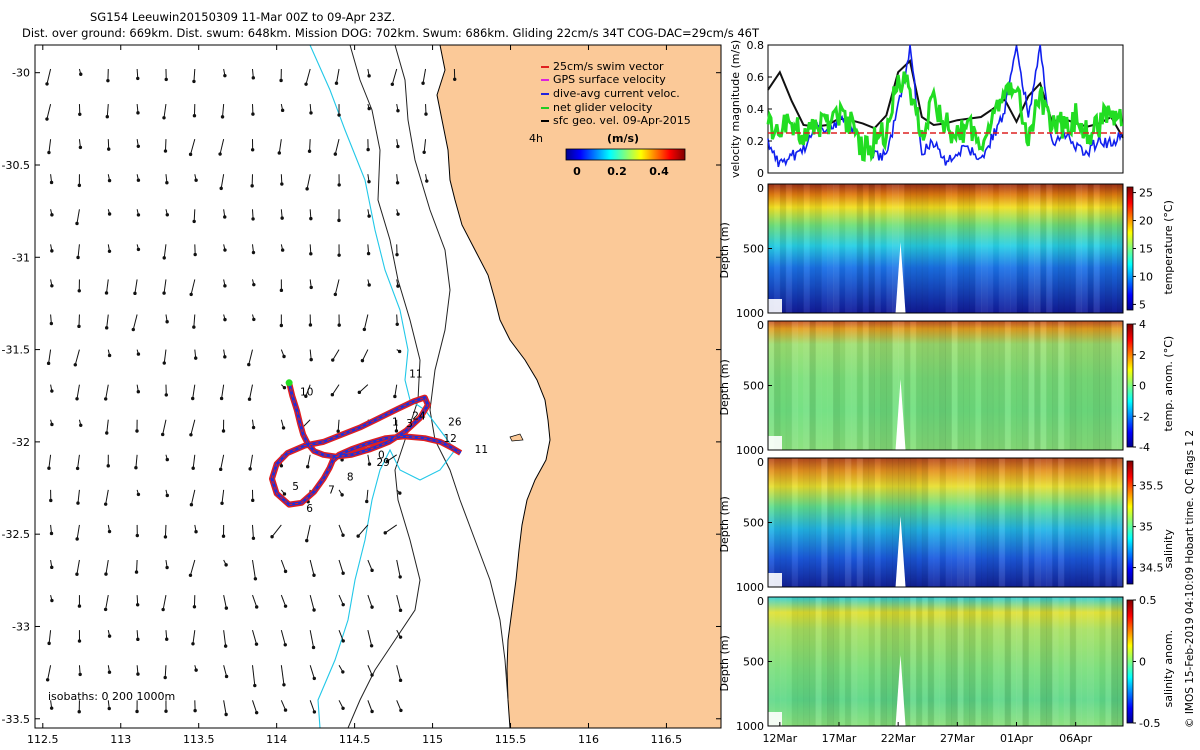 The height and width of the screenshot is (750, 1200). I want to click on velocity-ytick-label: 0.8, so click(756, 45).